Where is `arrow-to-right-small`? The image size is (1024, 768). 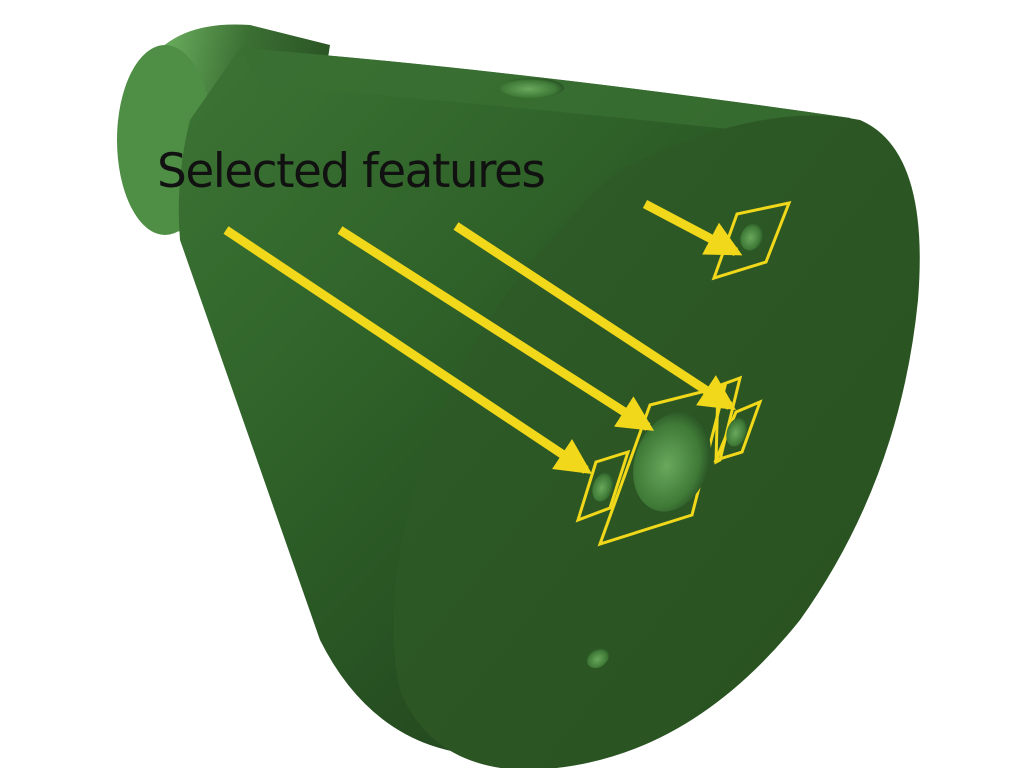 arrow-to-right-small is located at coordinates (595, 316).